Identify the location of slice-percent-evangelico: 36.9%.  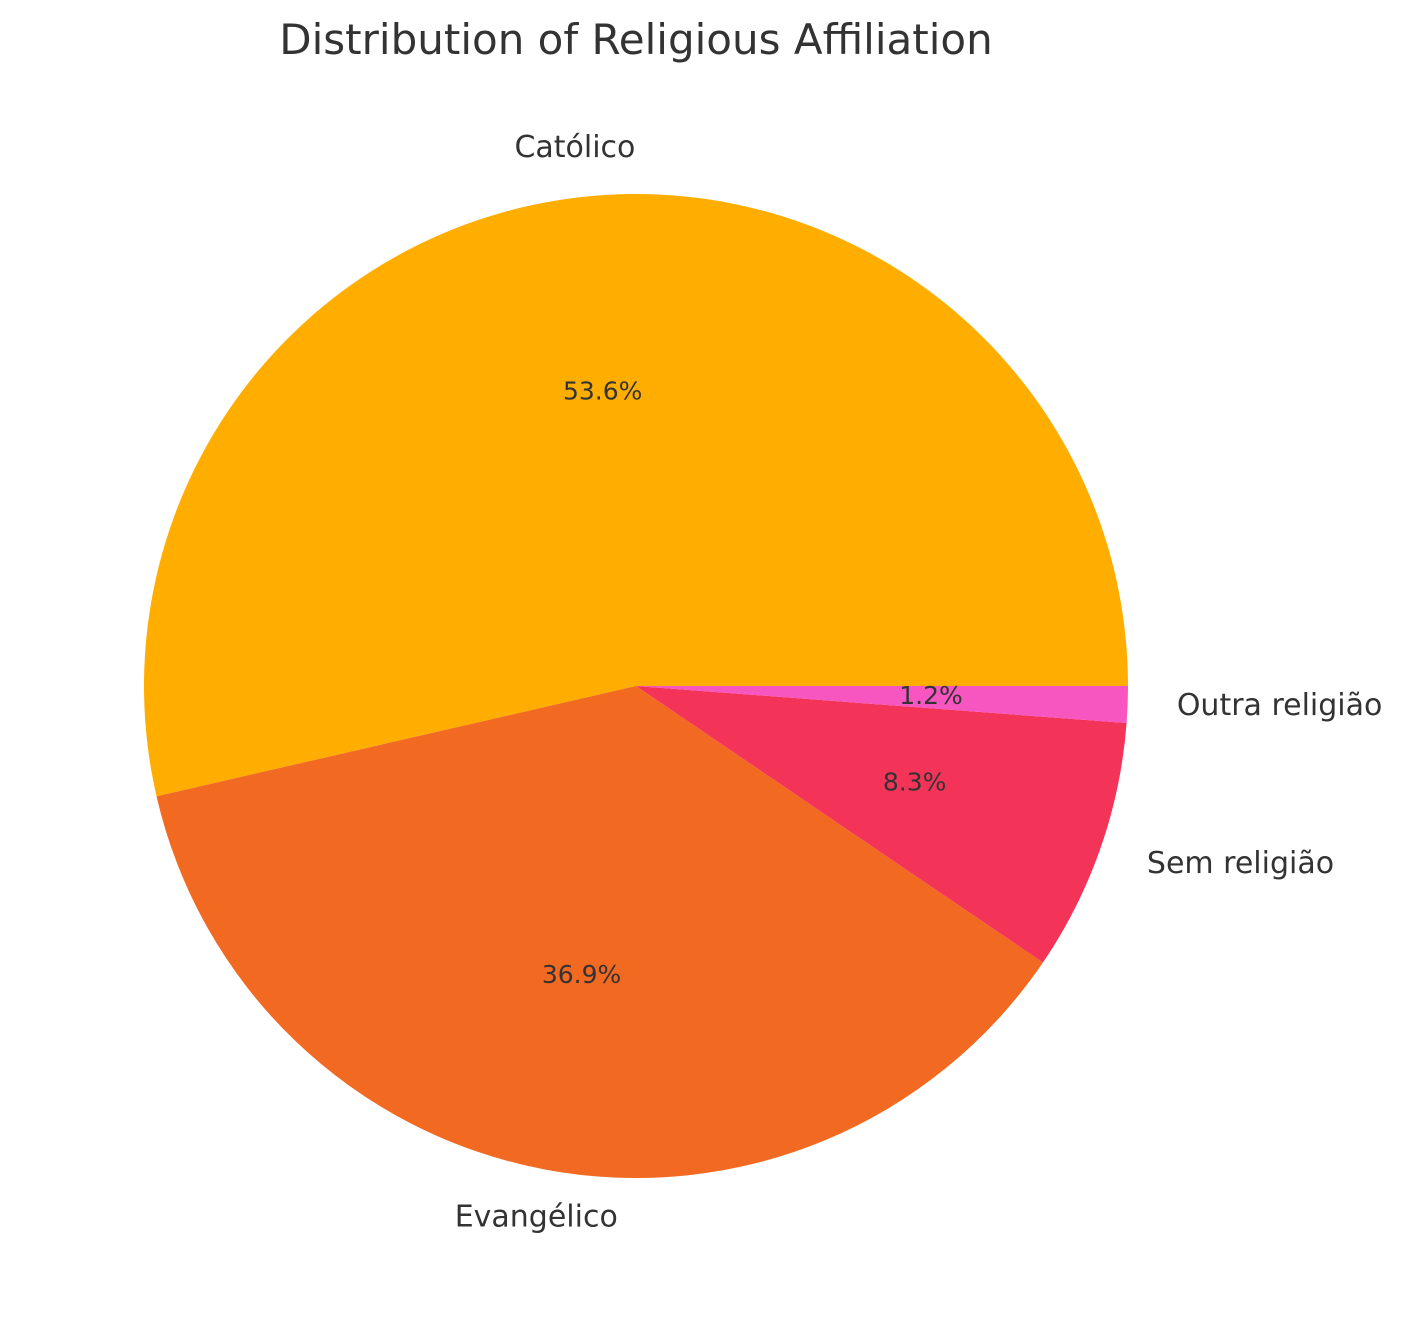
(581, 974).